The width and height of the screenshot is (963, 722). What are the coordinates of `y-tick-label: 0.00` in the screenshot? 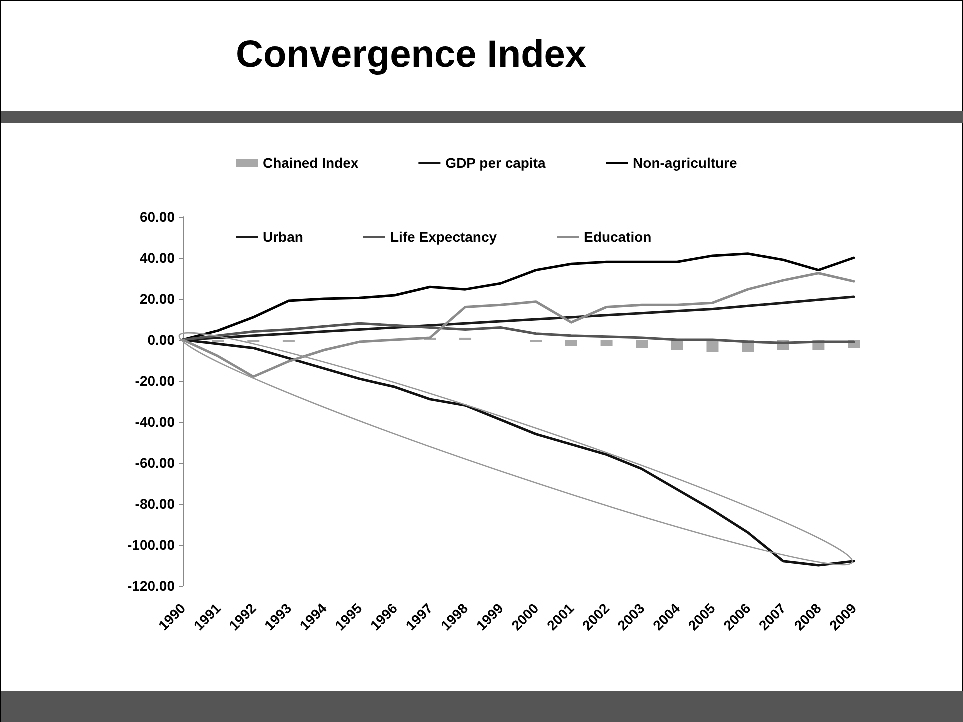 It's located at (162, 340).